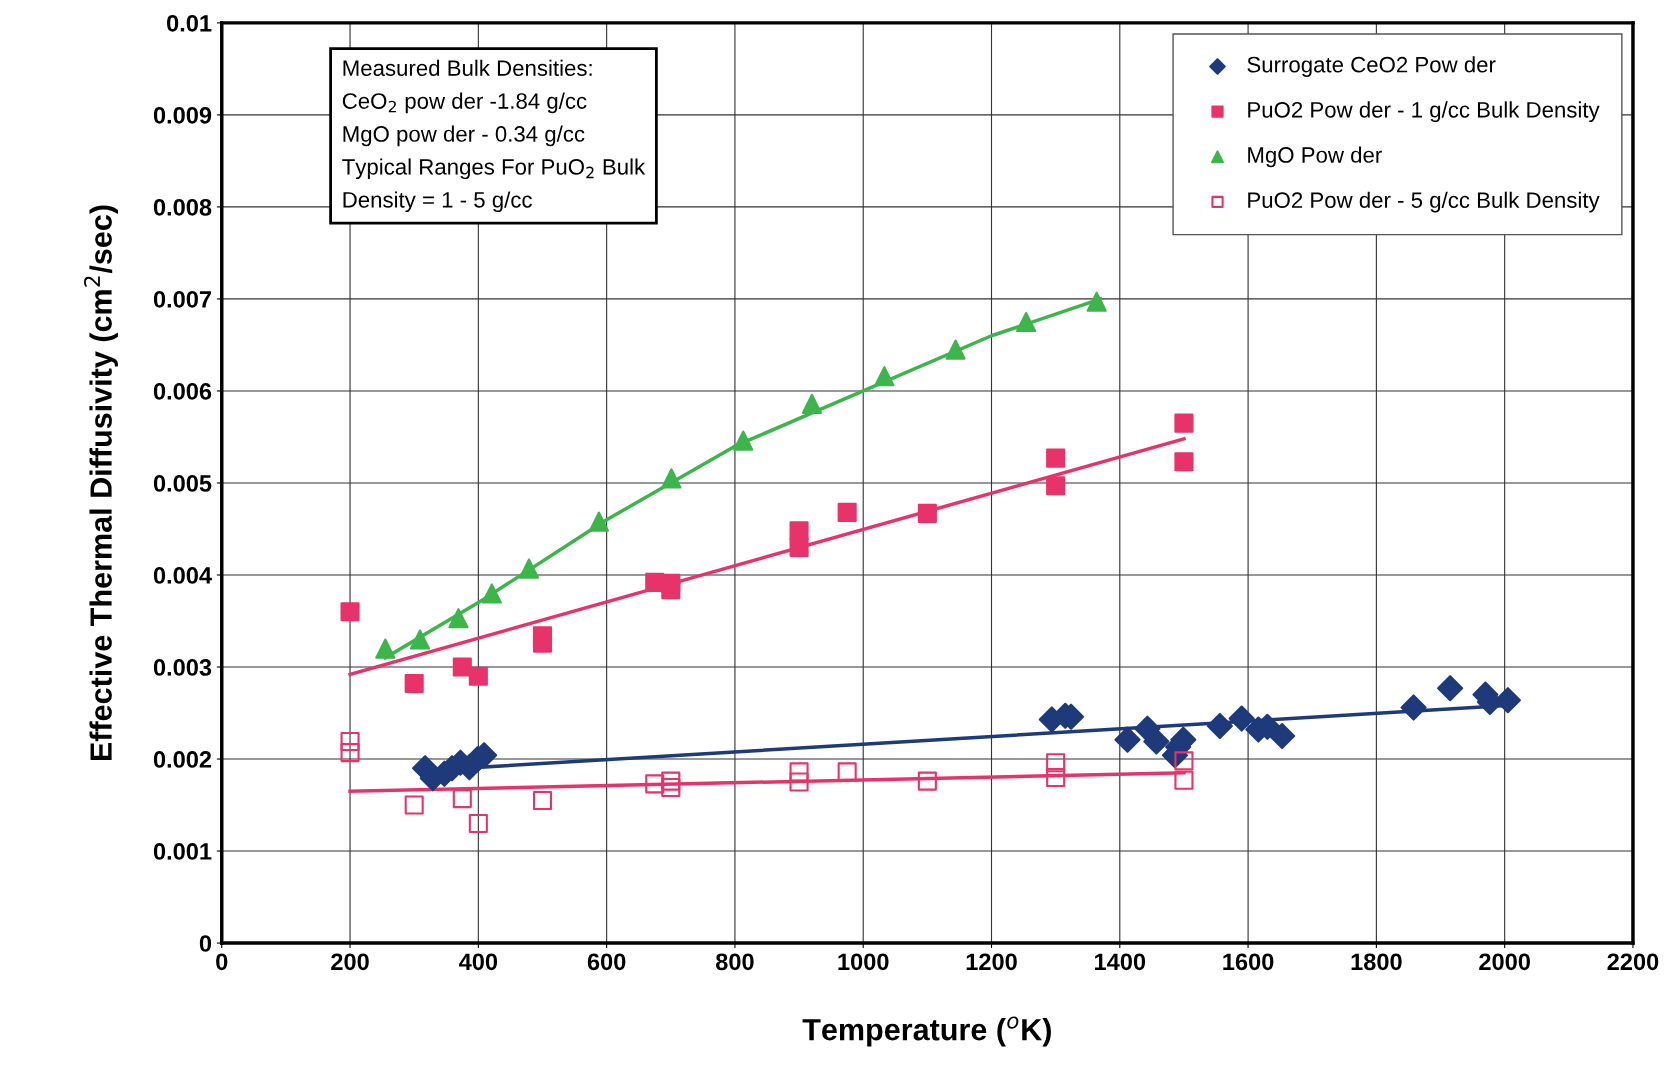 Image resolution: width=1680 pixels, height=1089 pixels. I want to click on x-tick-label: 1400, so click(1120, 962).